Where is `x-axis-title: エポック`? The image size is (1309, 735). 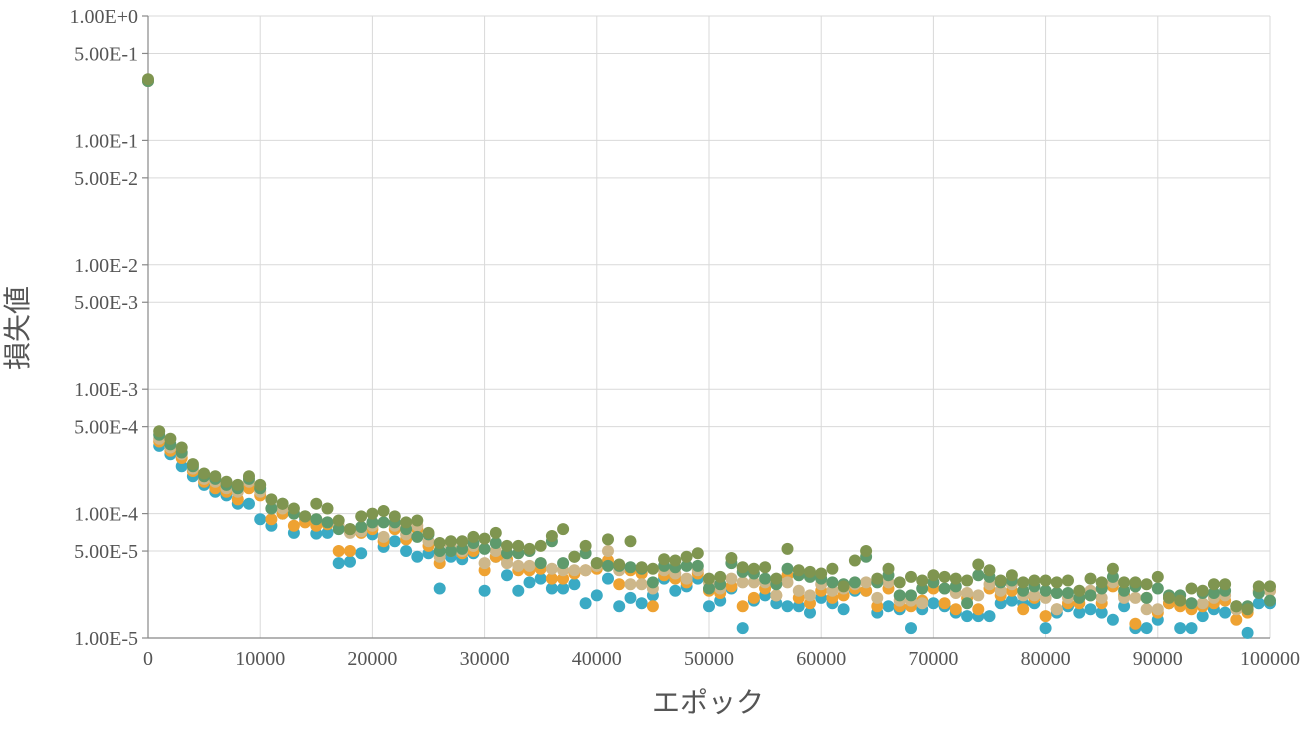 x-axis-title: エポック is located at coordinates (708, 702).